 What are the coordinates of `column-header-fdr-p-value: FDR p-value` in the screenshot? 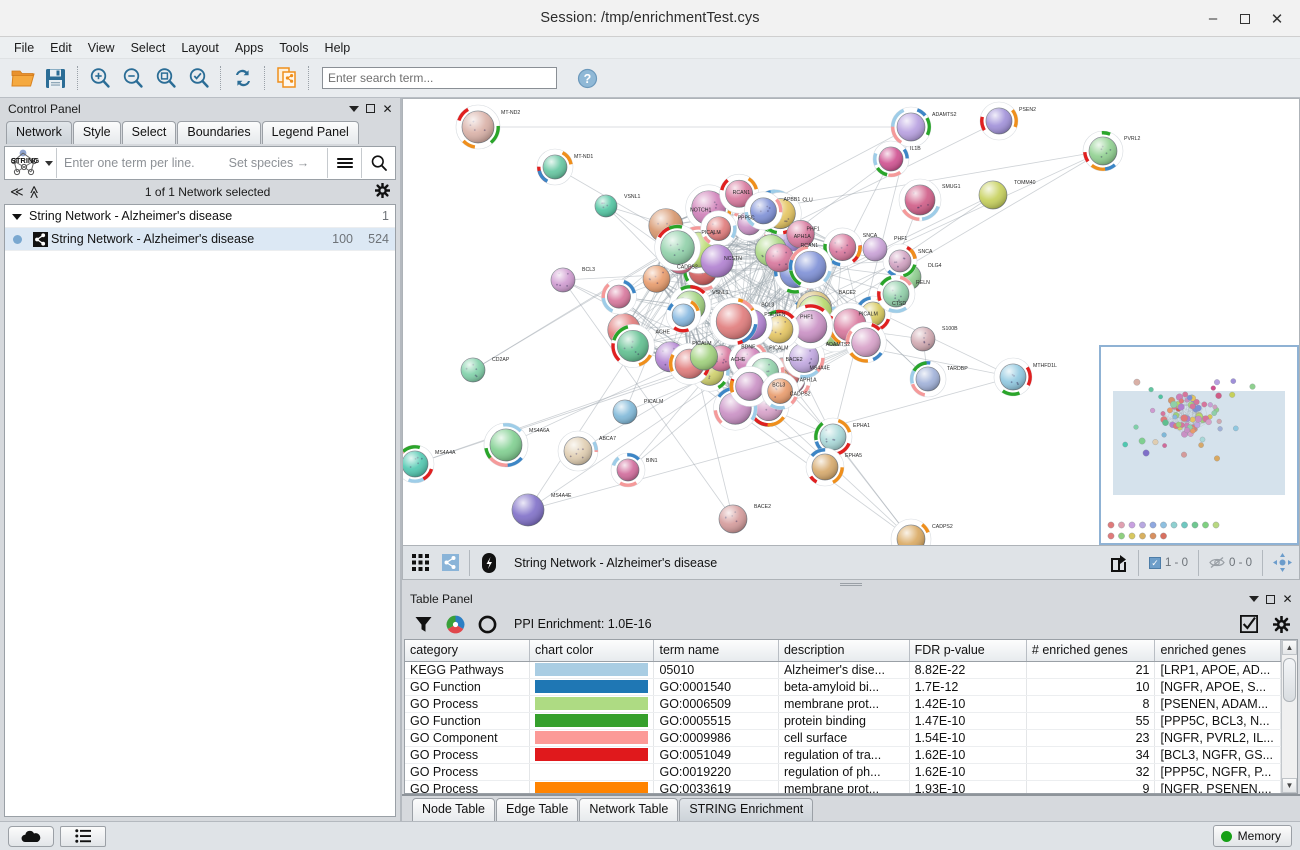 It's located at (968, 651).